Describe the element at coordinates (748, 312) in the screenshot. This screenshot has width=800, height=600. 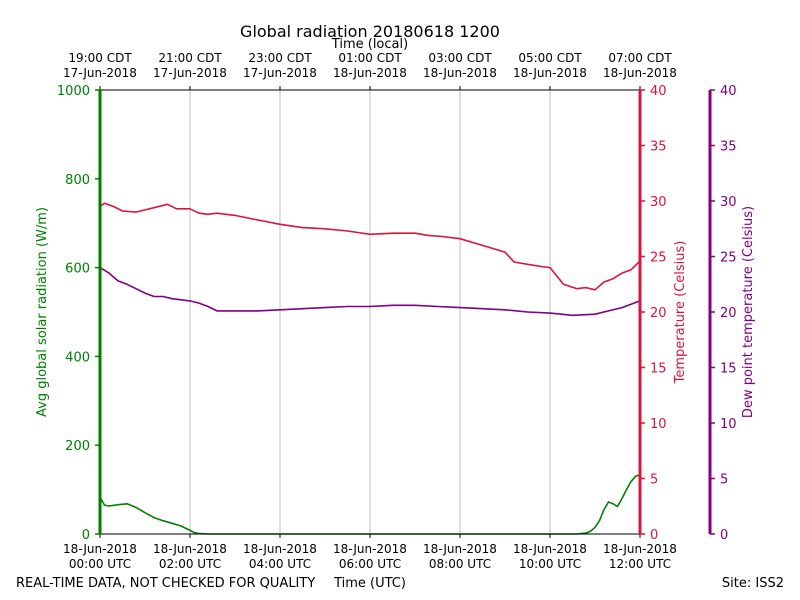
I see `dewpoint-axis-label: Dew point temperature (Celsius)` at that location.